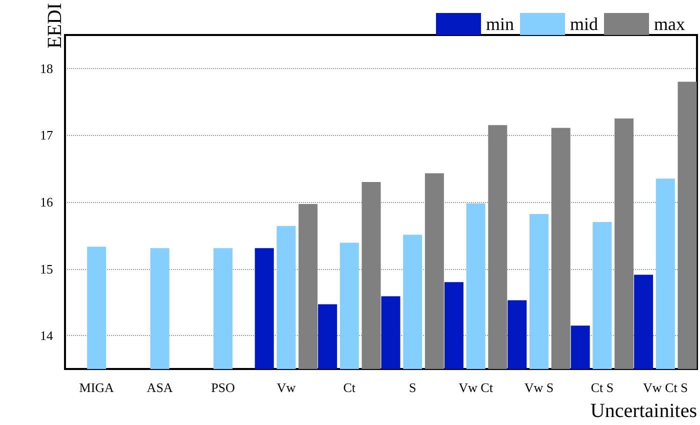 This screenshot has height=425, width=700. Describe the element at coordinates (584, 24) in the screenshot. I see `legend-label: mid` at that location.